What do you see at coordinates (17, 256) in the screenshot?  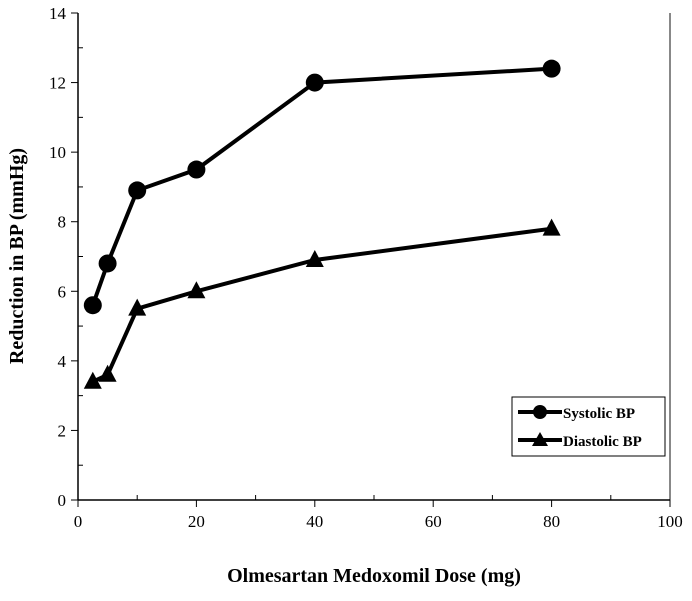 I see `y-axis-label: Reduction in BP (mmHg)` at bounding box center [17, 256].